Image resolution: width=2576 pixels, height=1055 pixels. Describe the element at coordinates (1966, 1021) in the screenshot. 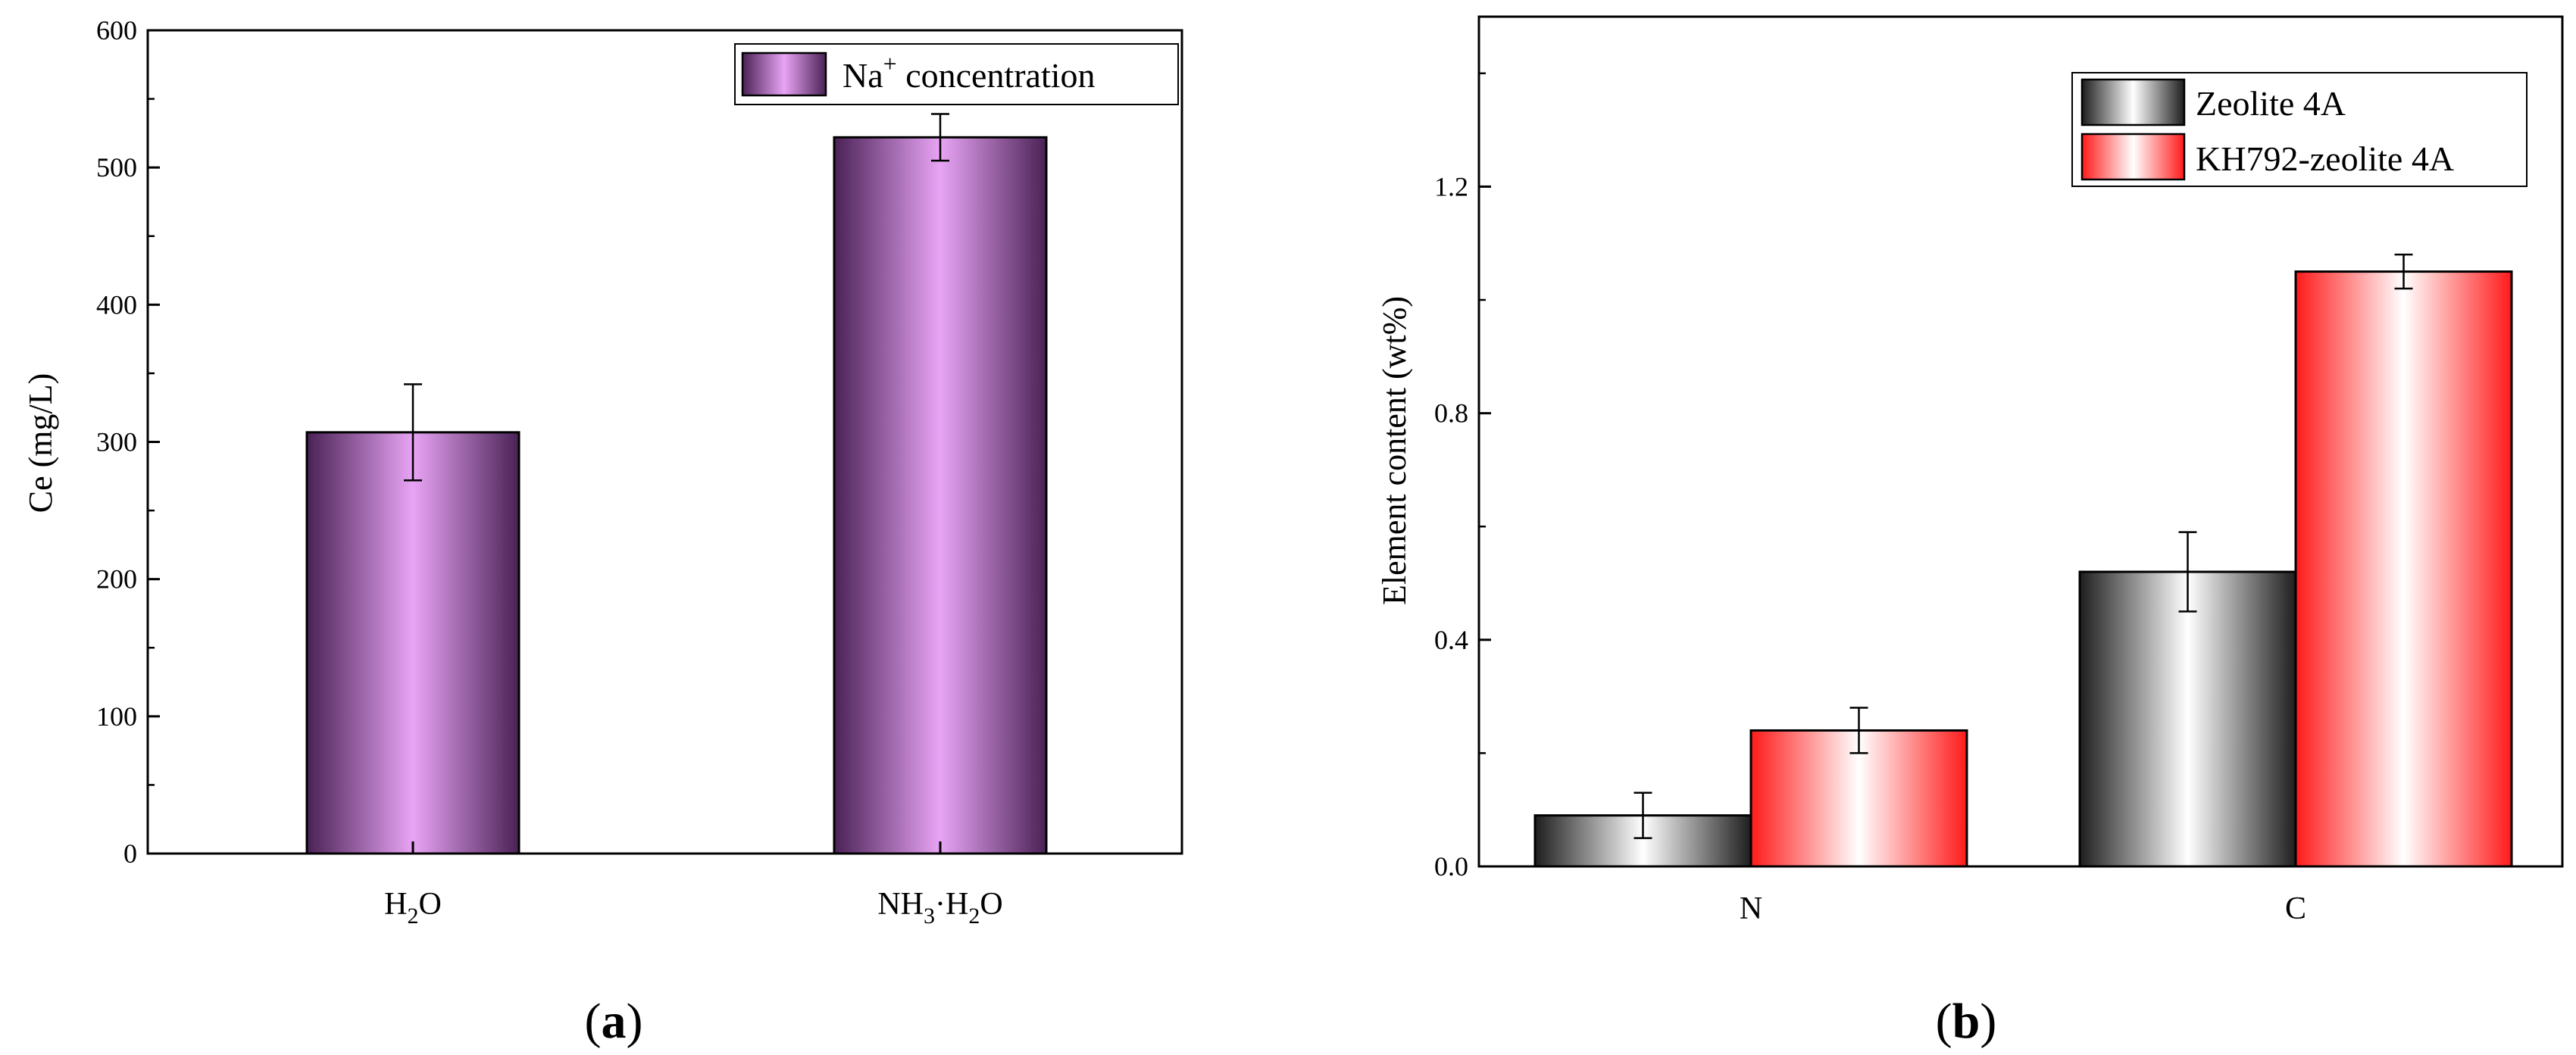

I see `panel-label-b: (b)` at that location.